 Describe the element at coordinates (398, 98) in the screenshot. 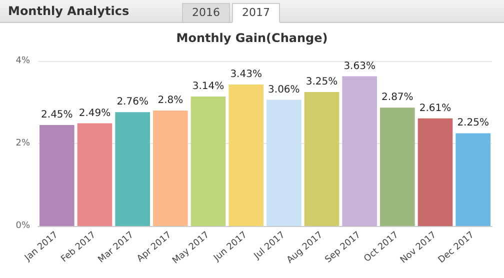

I see `data-label: 2.87%` at that location.